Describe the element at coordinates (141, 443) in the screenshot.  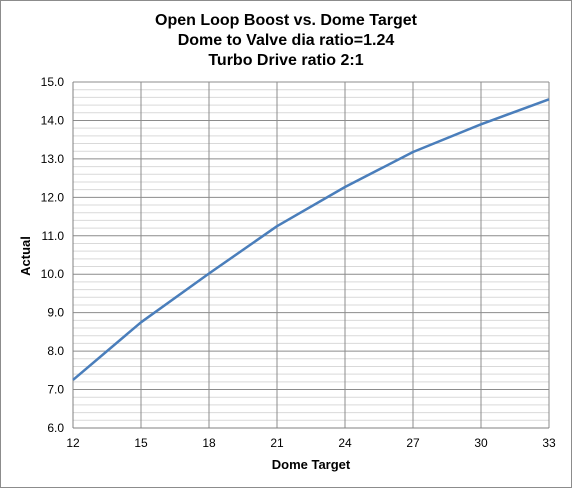
I see `x-tick-label: 15` at that location.